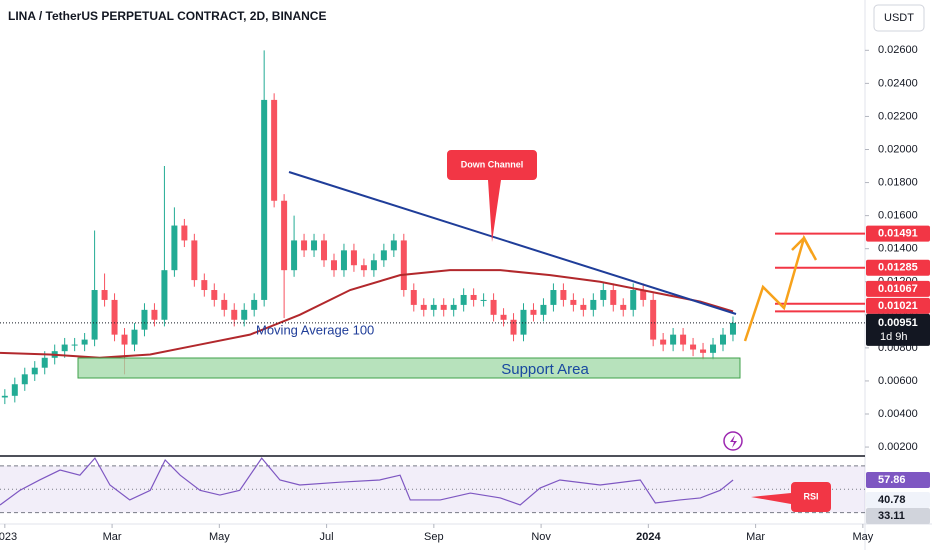 Image resolution: width=932 pixels, height=550 pixels. I want to click on price-label: 0.00951, so click(898, 323).